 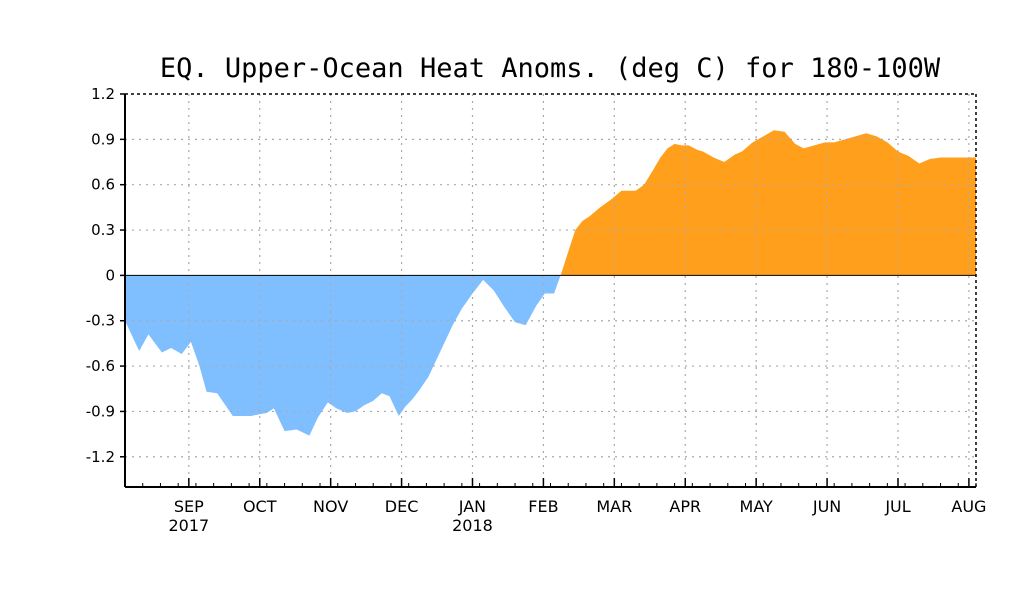 I want to click on y-tick-label: 1.2, so click(x=103, y=94).